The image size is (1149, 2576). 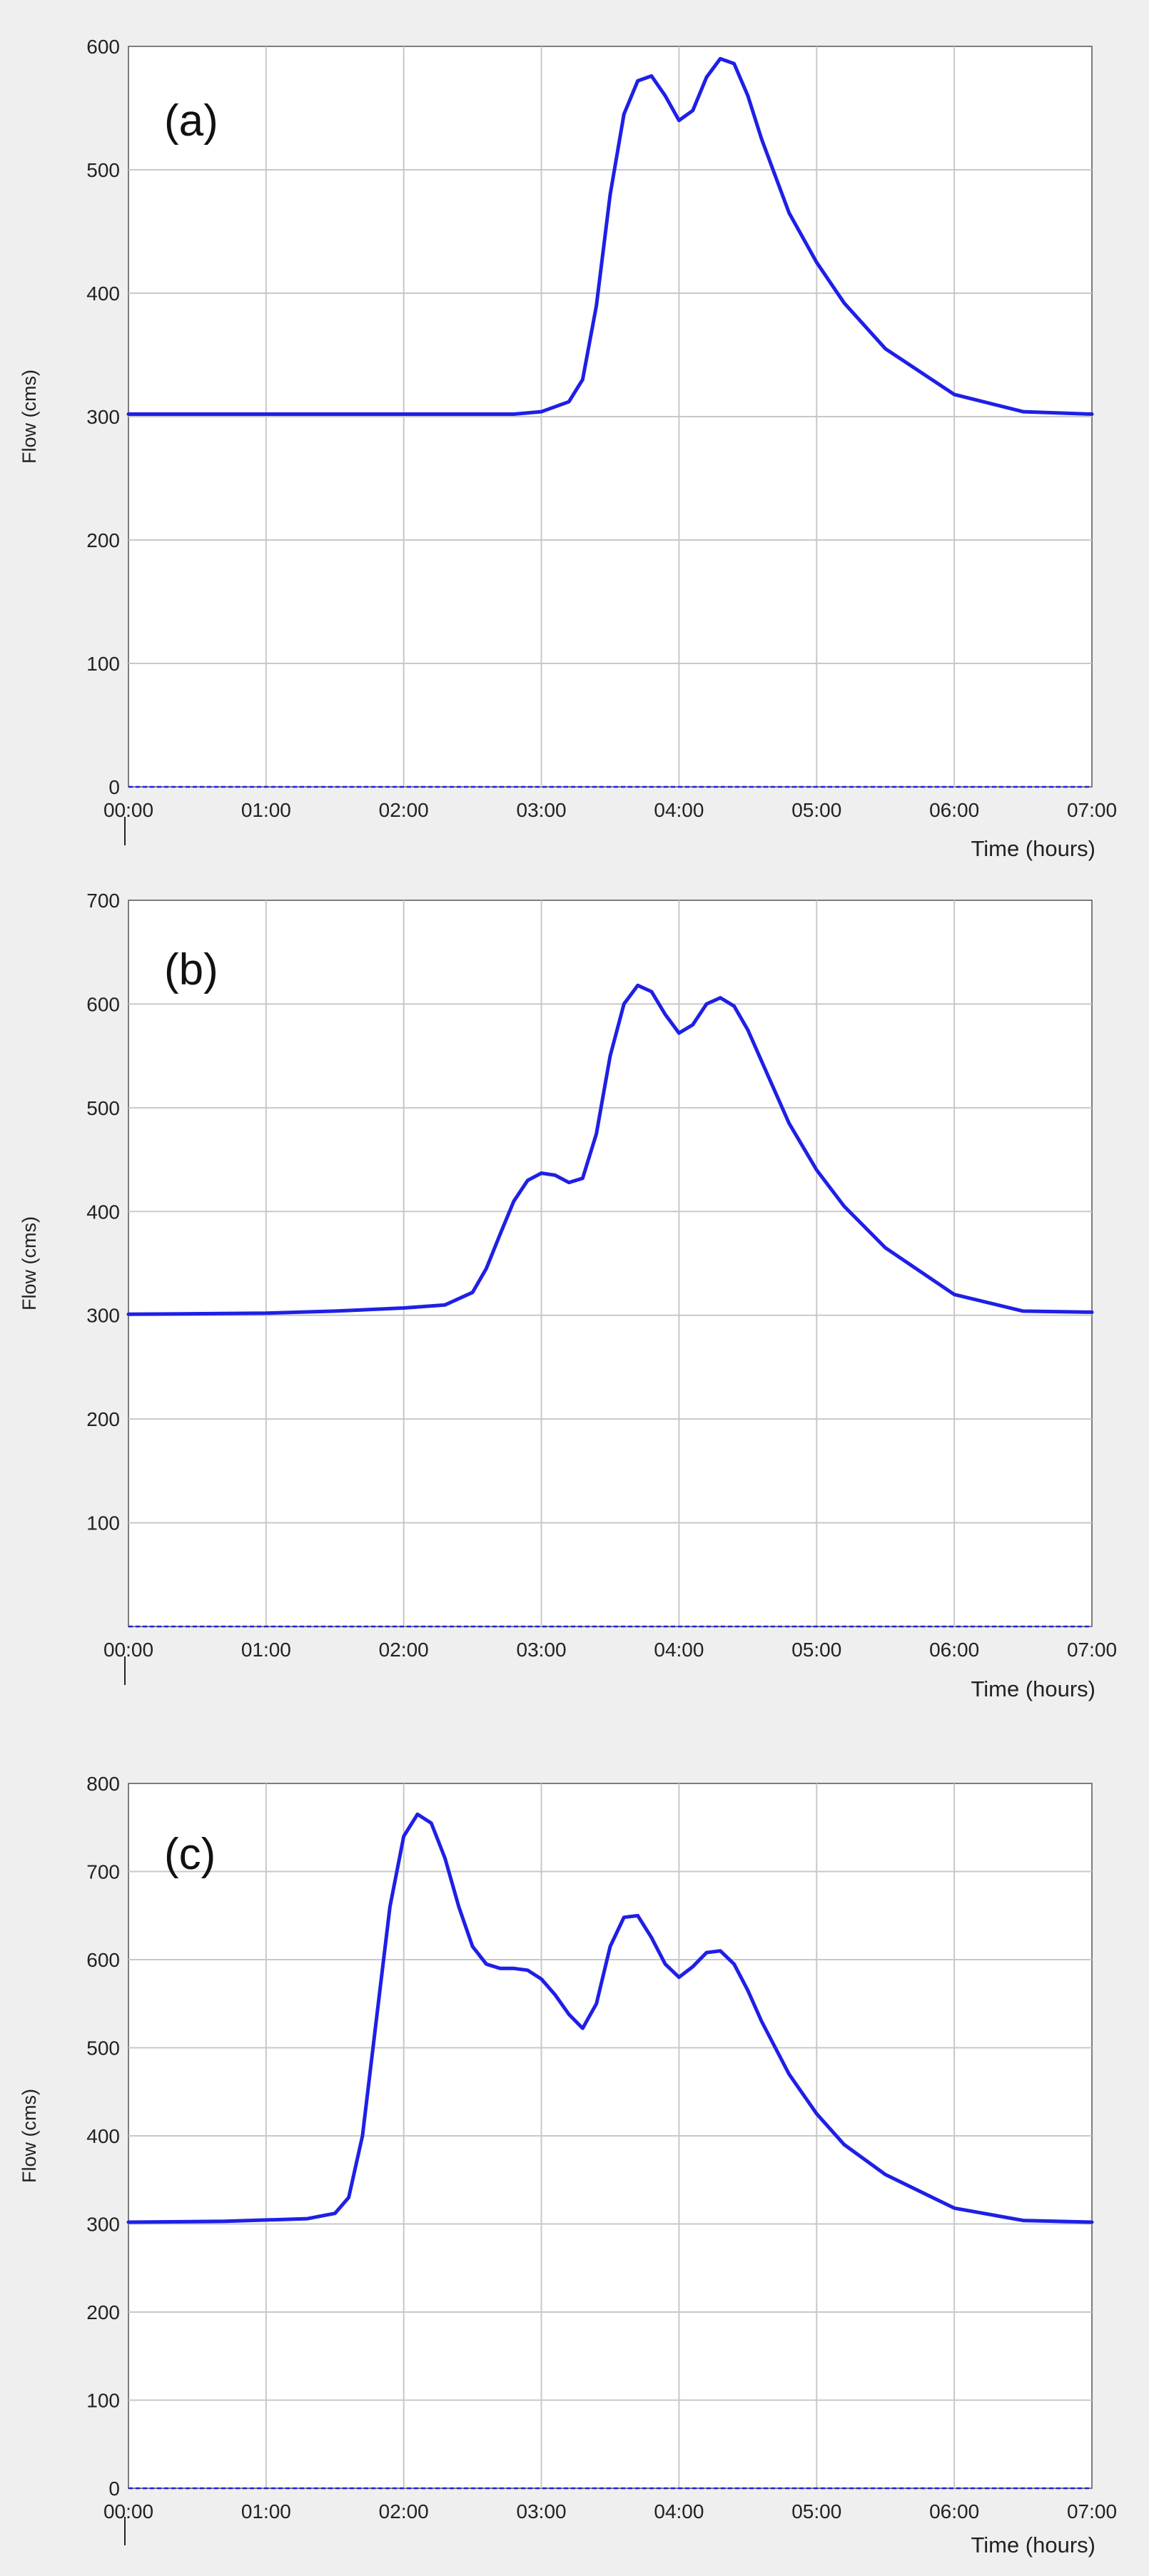 What do you see at coordinates (190, 1854) in the screenshot?
I see `panel-label: (c)` at bounding box center [190, 1854].